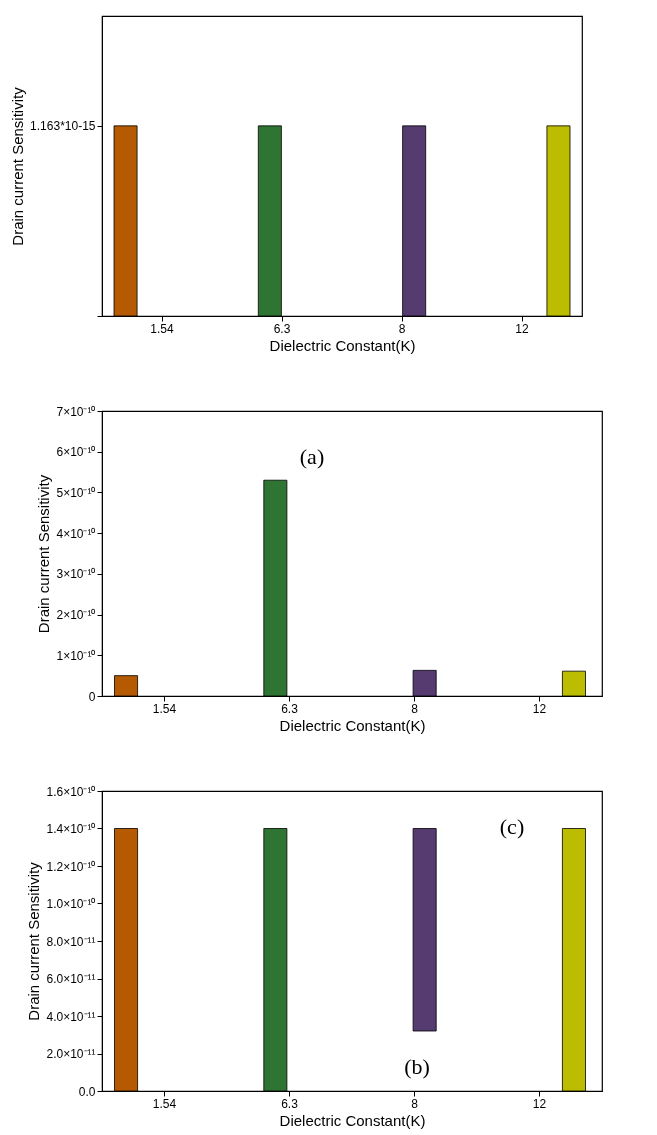  What do you see at coordinates (312, 456) in the screenshot?
I see `annotation: (a)` at bounding box center [312, 456].